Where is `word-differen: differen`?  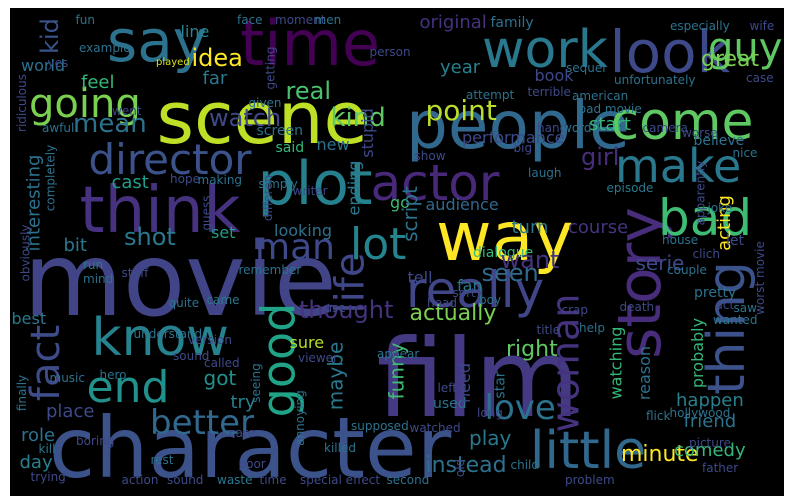 word-differen: differen is located at coordinates (268, 198).